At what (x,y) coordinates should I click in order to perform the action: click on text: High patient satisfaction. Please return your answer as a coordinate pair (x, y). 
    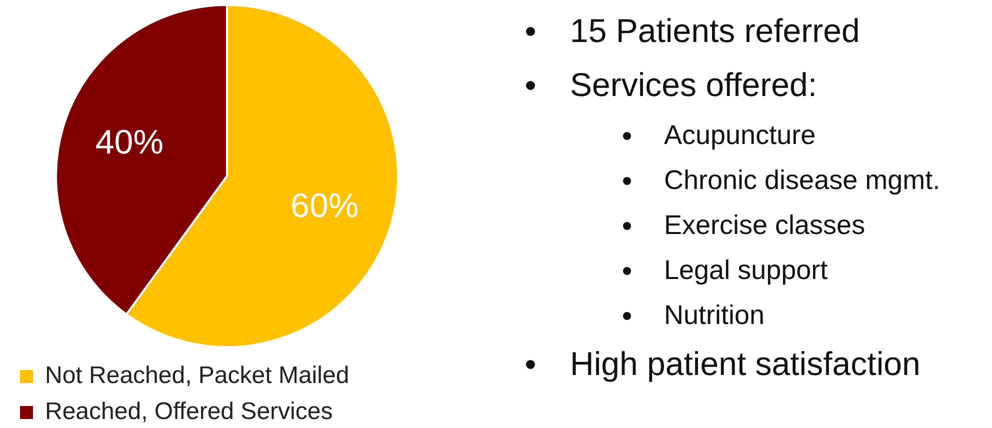
    Looking at the image, I should click on (745, 364).